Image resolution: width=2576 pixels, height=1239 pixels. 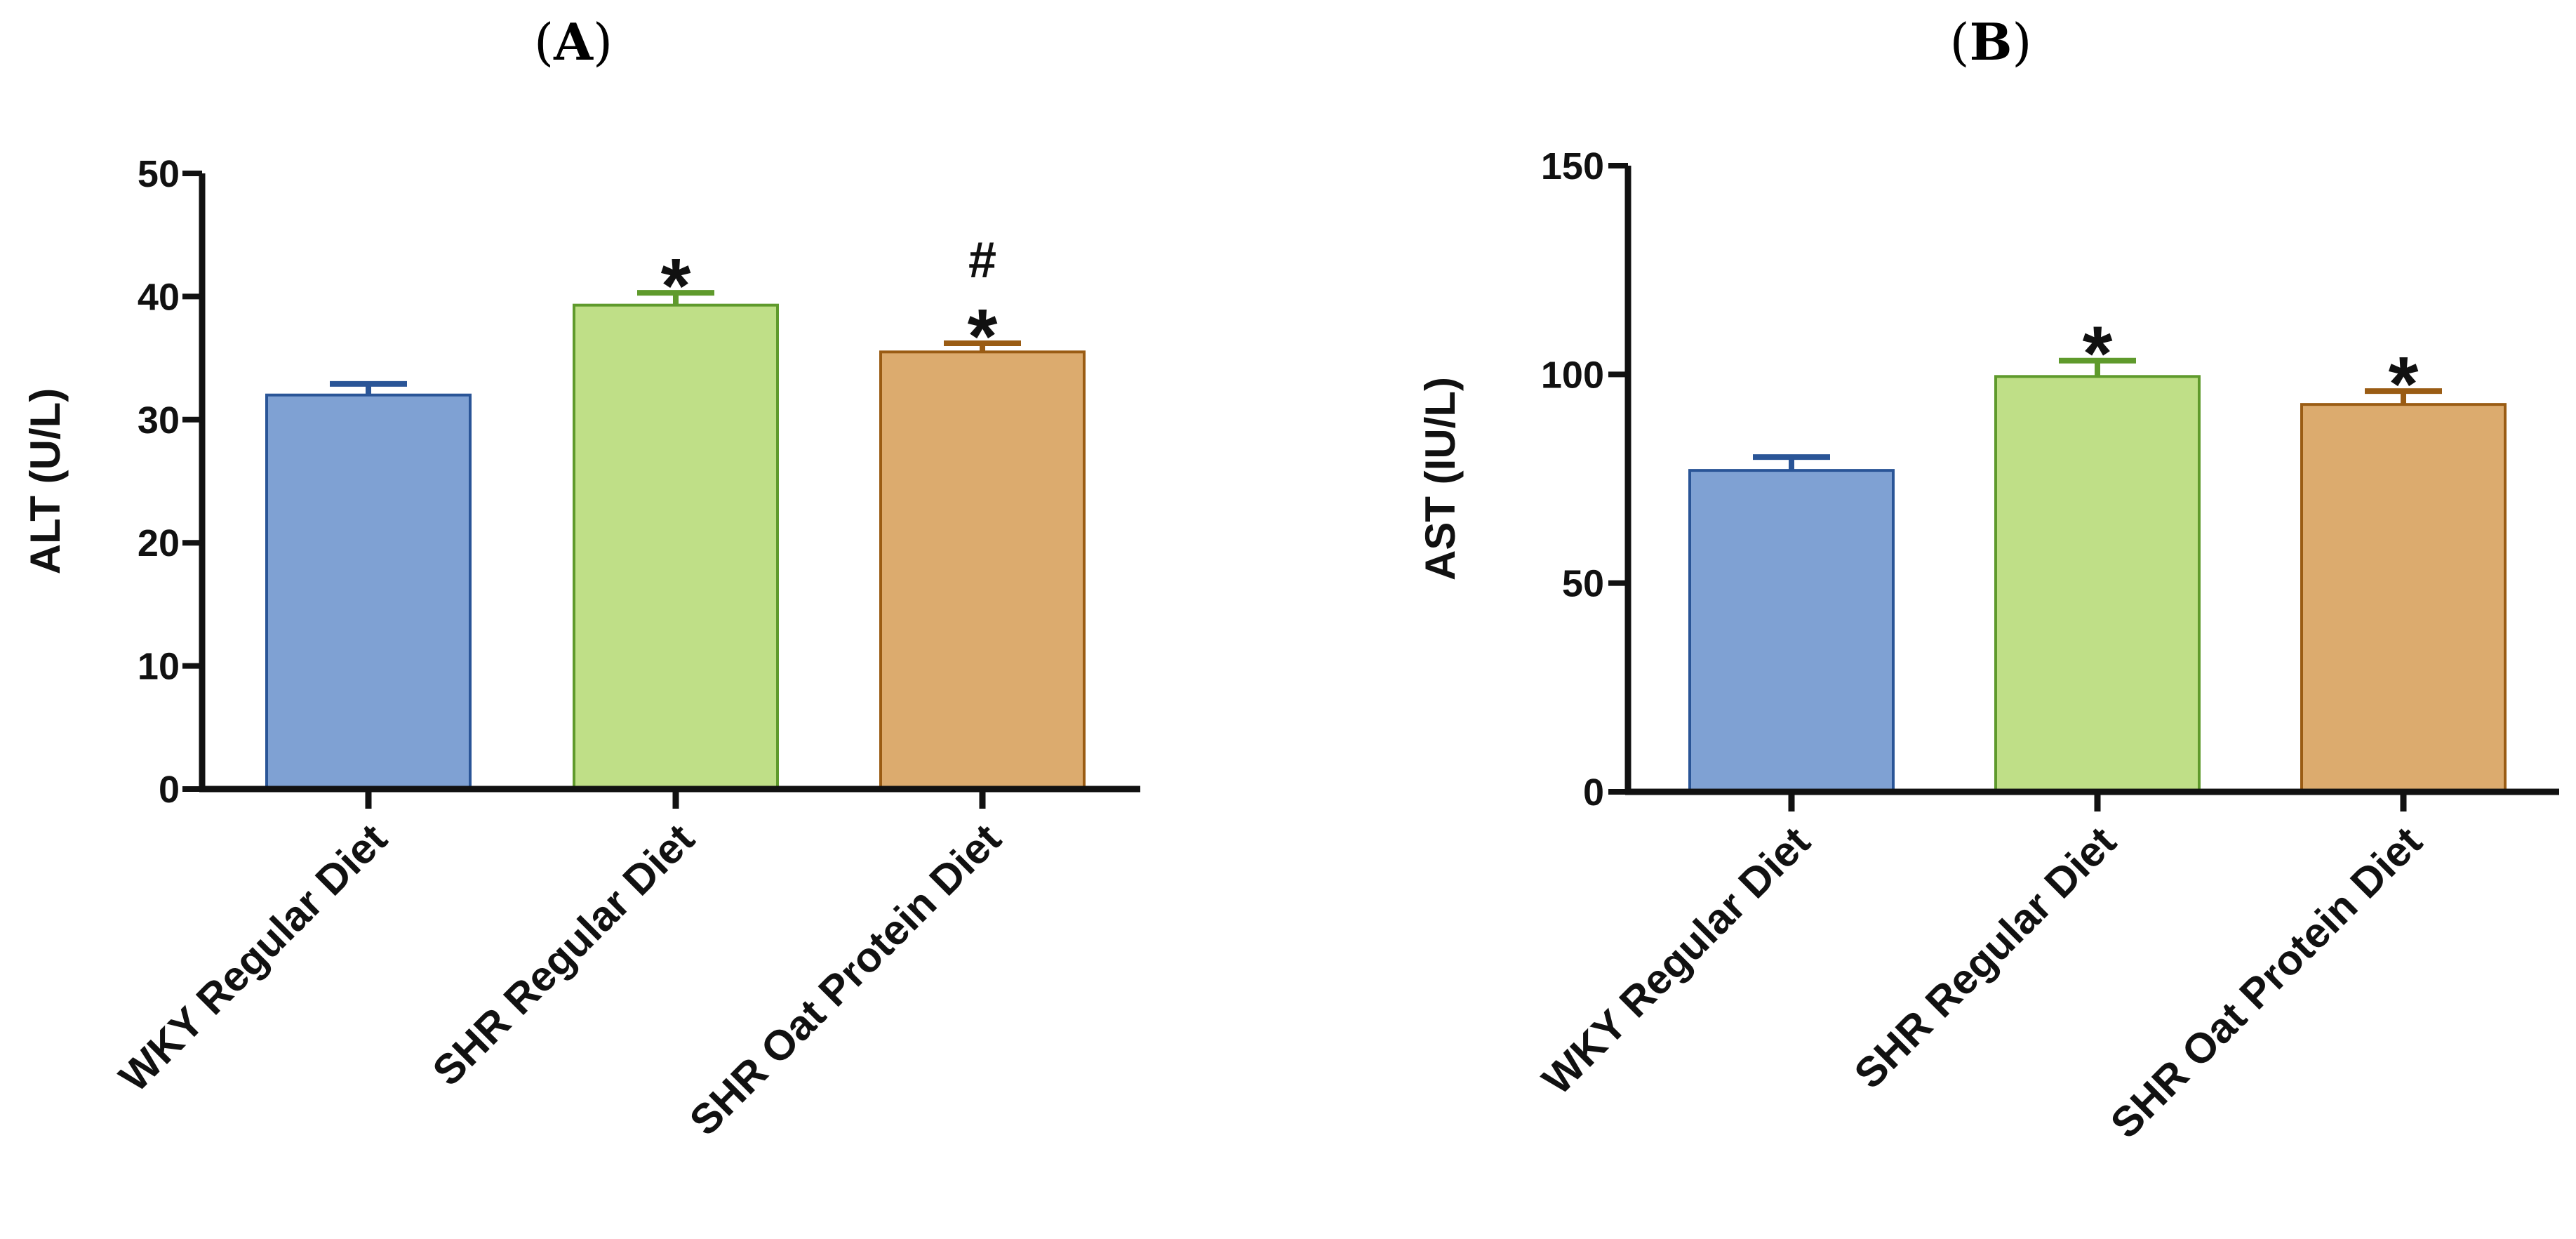 I want to click on y-tick-label: 30, so click(x=159, y=420).